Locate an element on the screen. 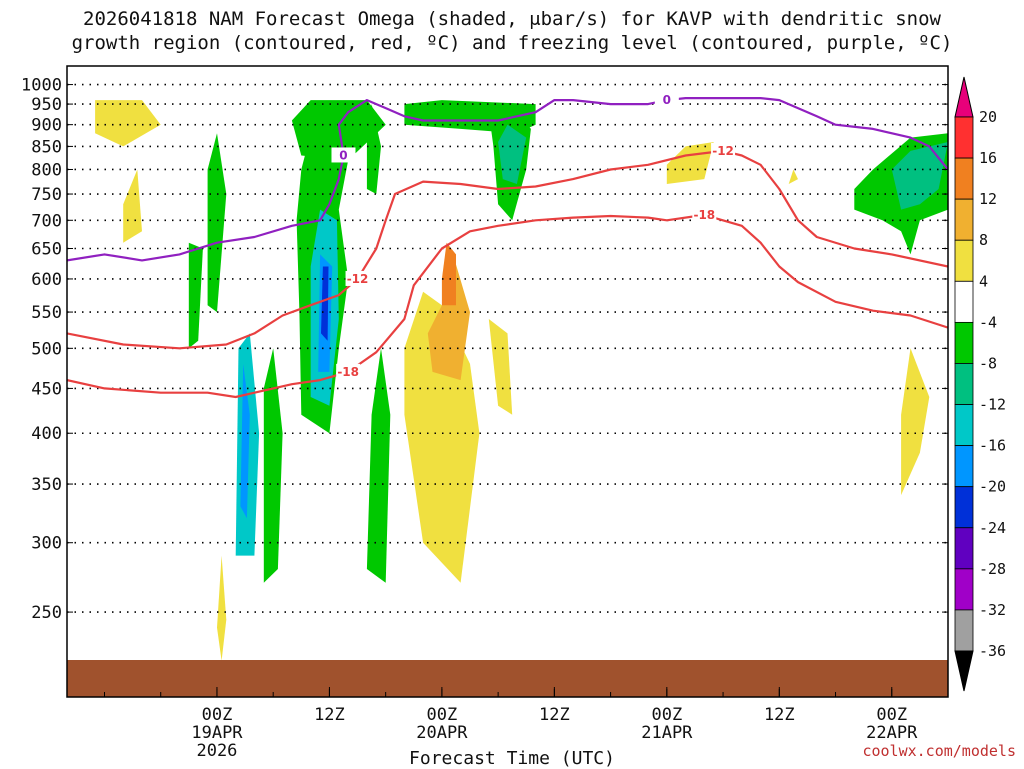 The image size is (1024, 769). x-tick-label-0-2: 19APR is located at coordinates (217, 733).